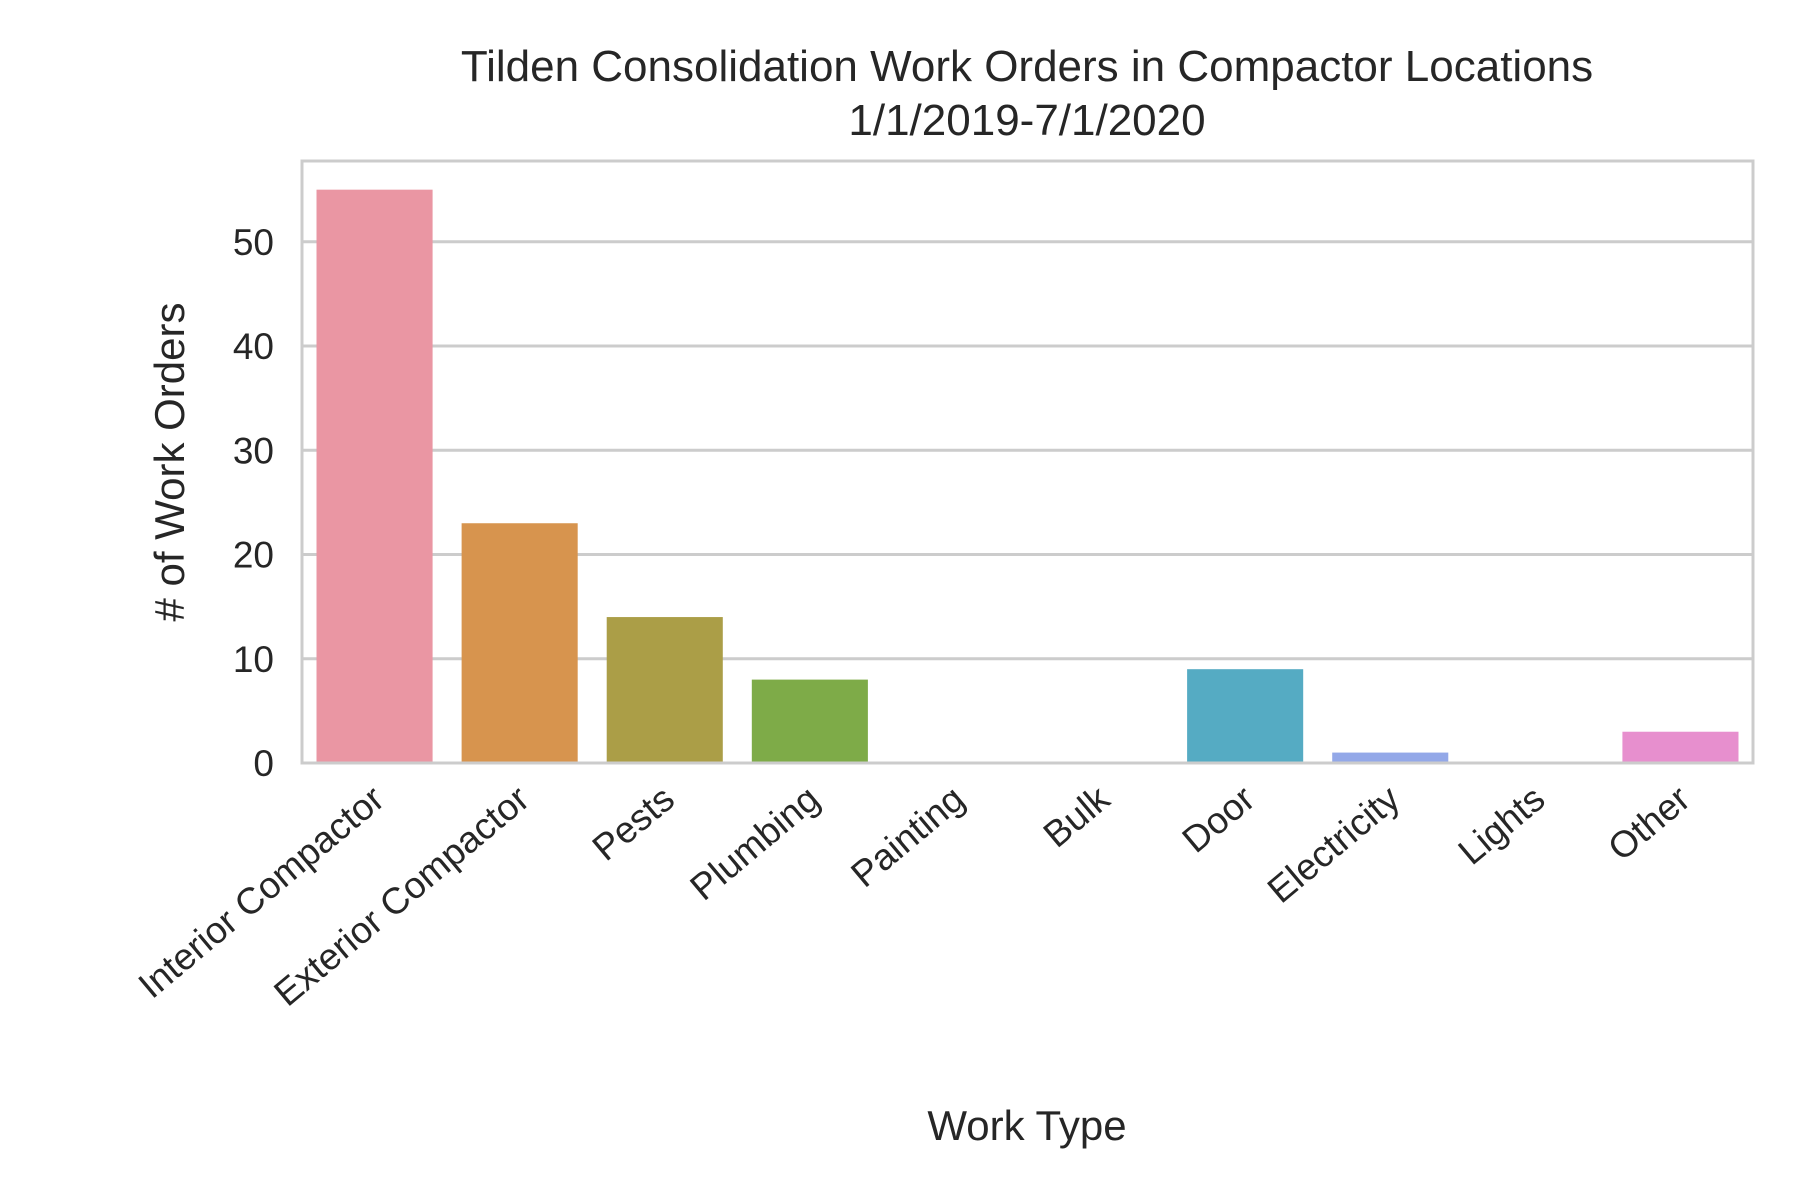 The image size is (1800, 1200). I want to click on y-tick-label-4: 40, so click(253, 346).